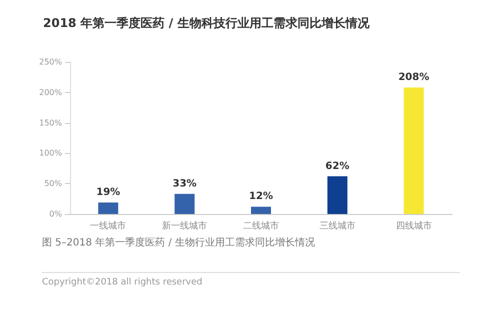  What do you see at coordinates (414, 78) in the screenshot?
I see `data-label: 208%` at bounding box center [414, 78].